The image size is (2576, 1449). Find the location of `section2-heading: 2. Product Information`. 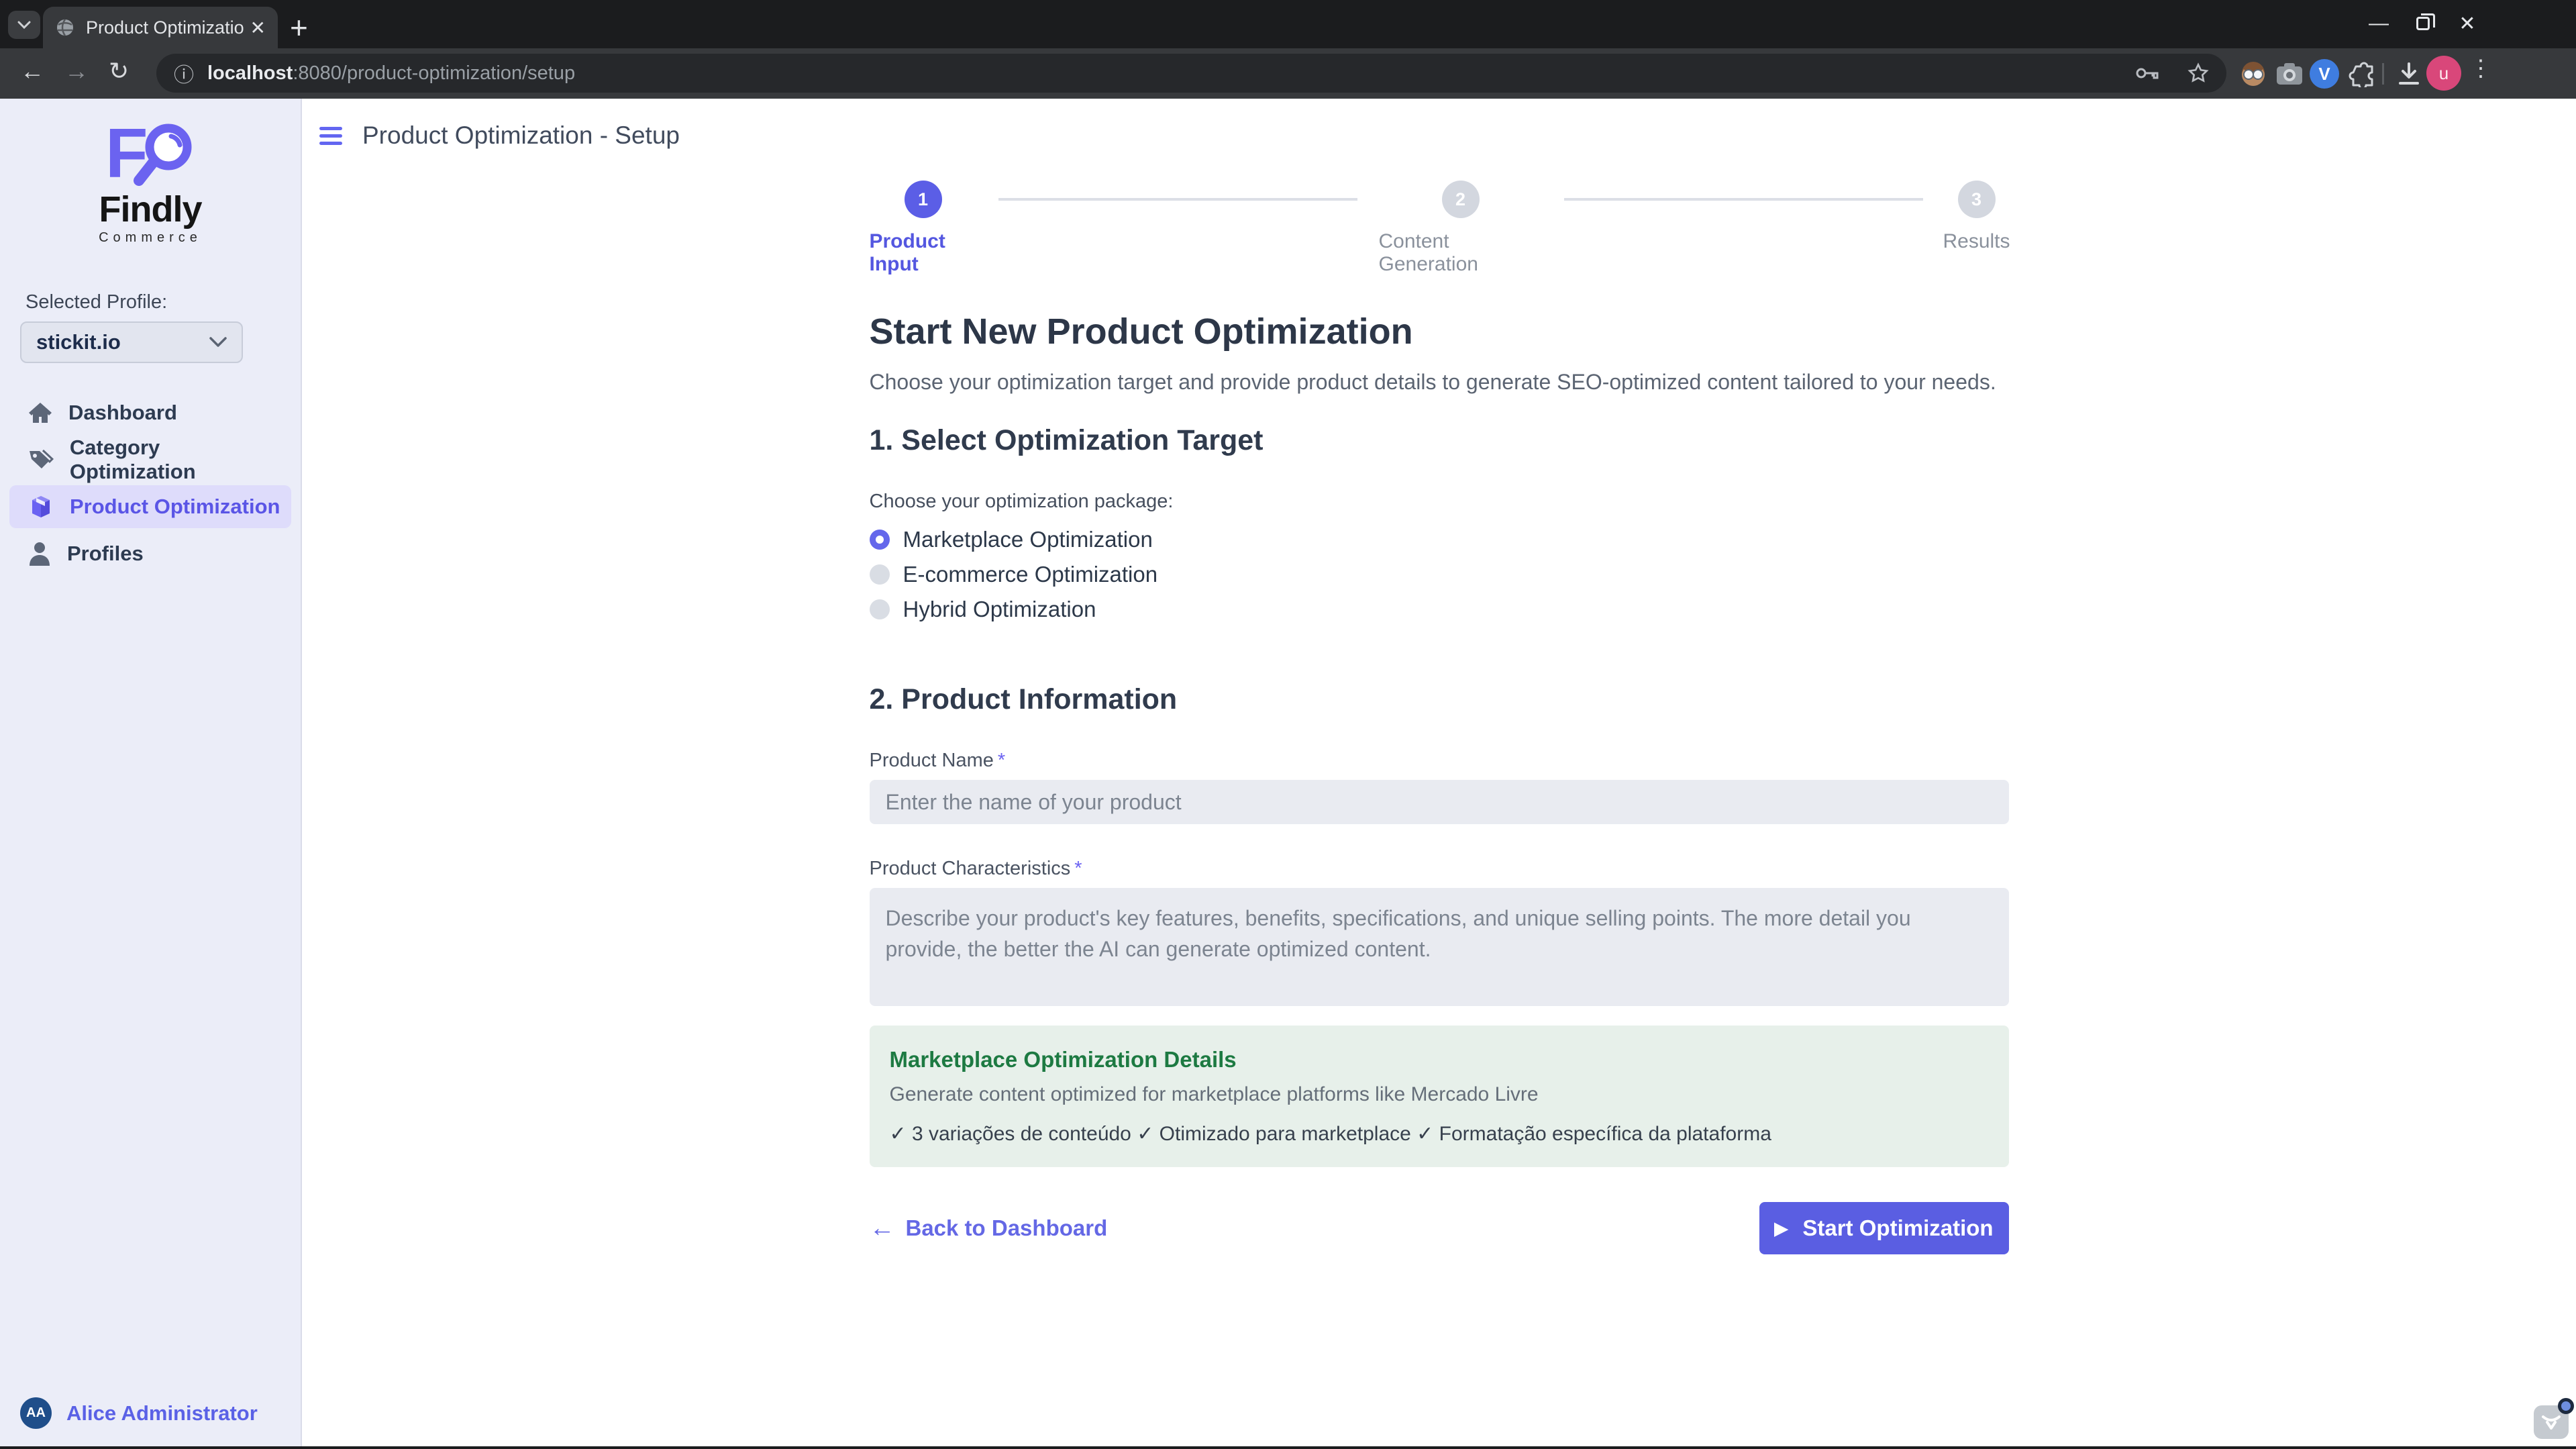

section2-heading: 2. Product Information is located at coordinates (1023, 699).